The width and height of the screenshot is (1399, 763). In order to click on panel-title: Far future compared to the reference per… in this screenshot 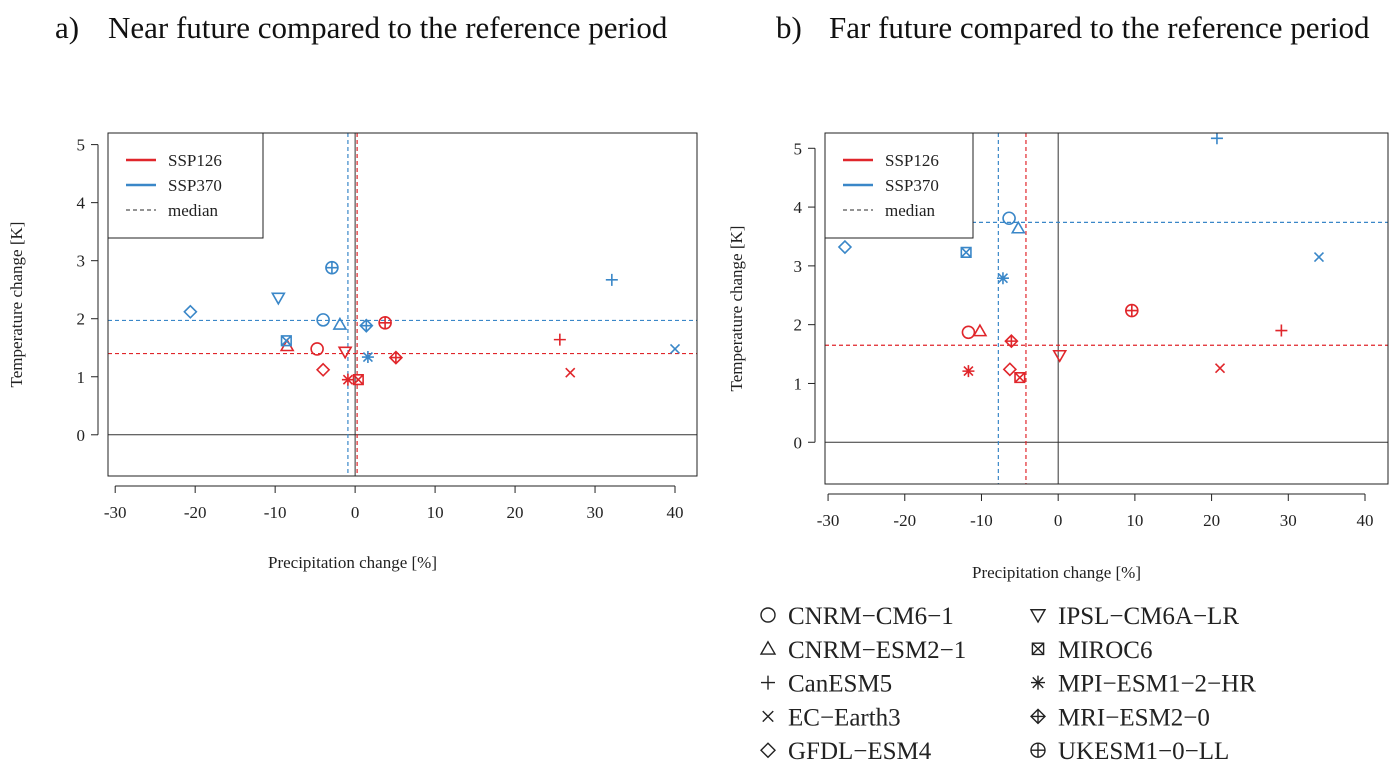, I will do `click(1099, 27)`.